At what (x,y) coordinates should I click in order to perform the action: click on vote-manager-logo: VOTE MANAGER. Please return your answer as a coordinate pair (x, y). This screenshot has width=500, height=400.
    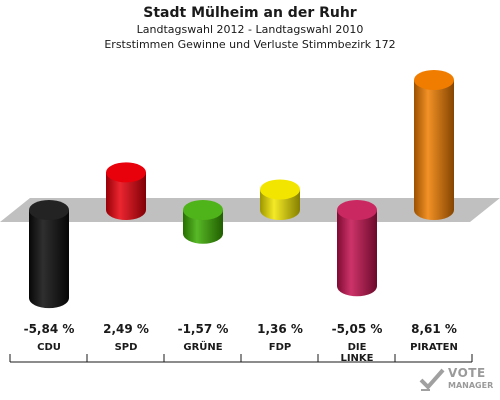
    Looking at the image, I should click on (456, 380).